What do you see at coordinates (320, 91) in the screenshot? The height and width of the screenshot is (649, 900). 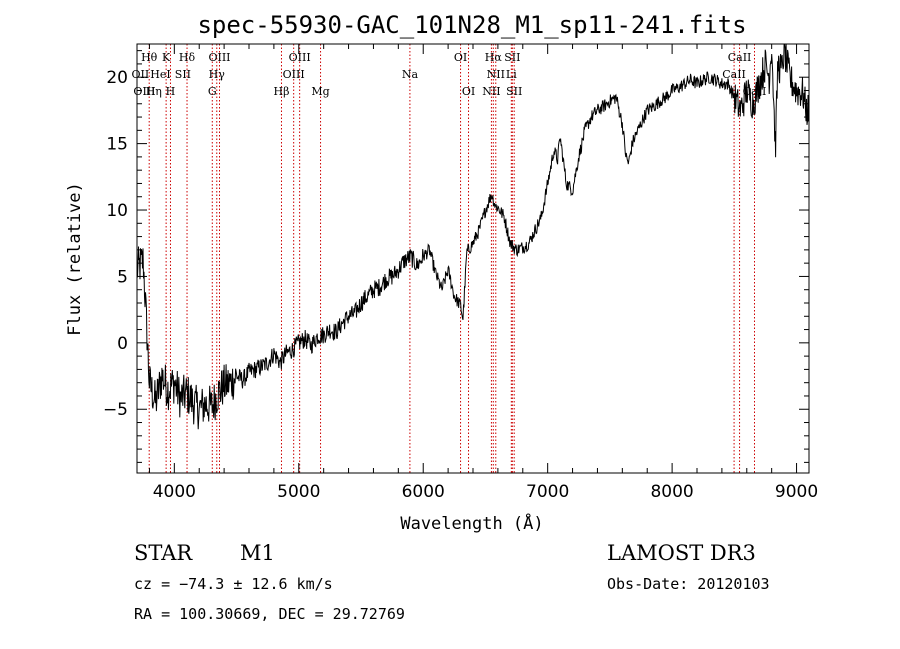 I see `line-label: Mg` at bounding box center [320, 91].